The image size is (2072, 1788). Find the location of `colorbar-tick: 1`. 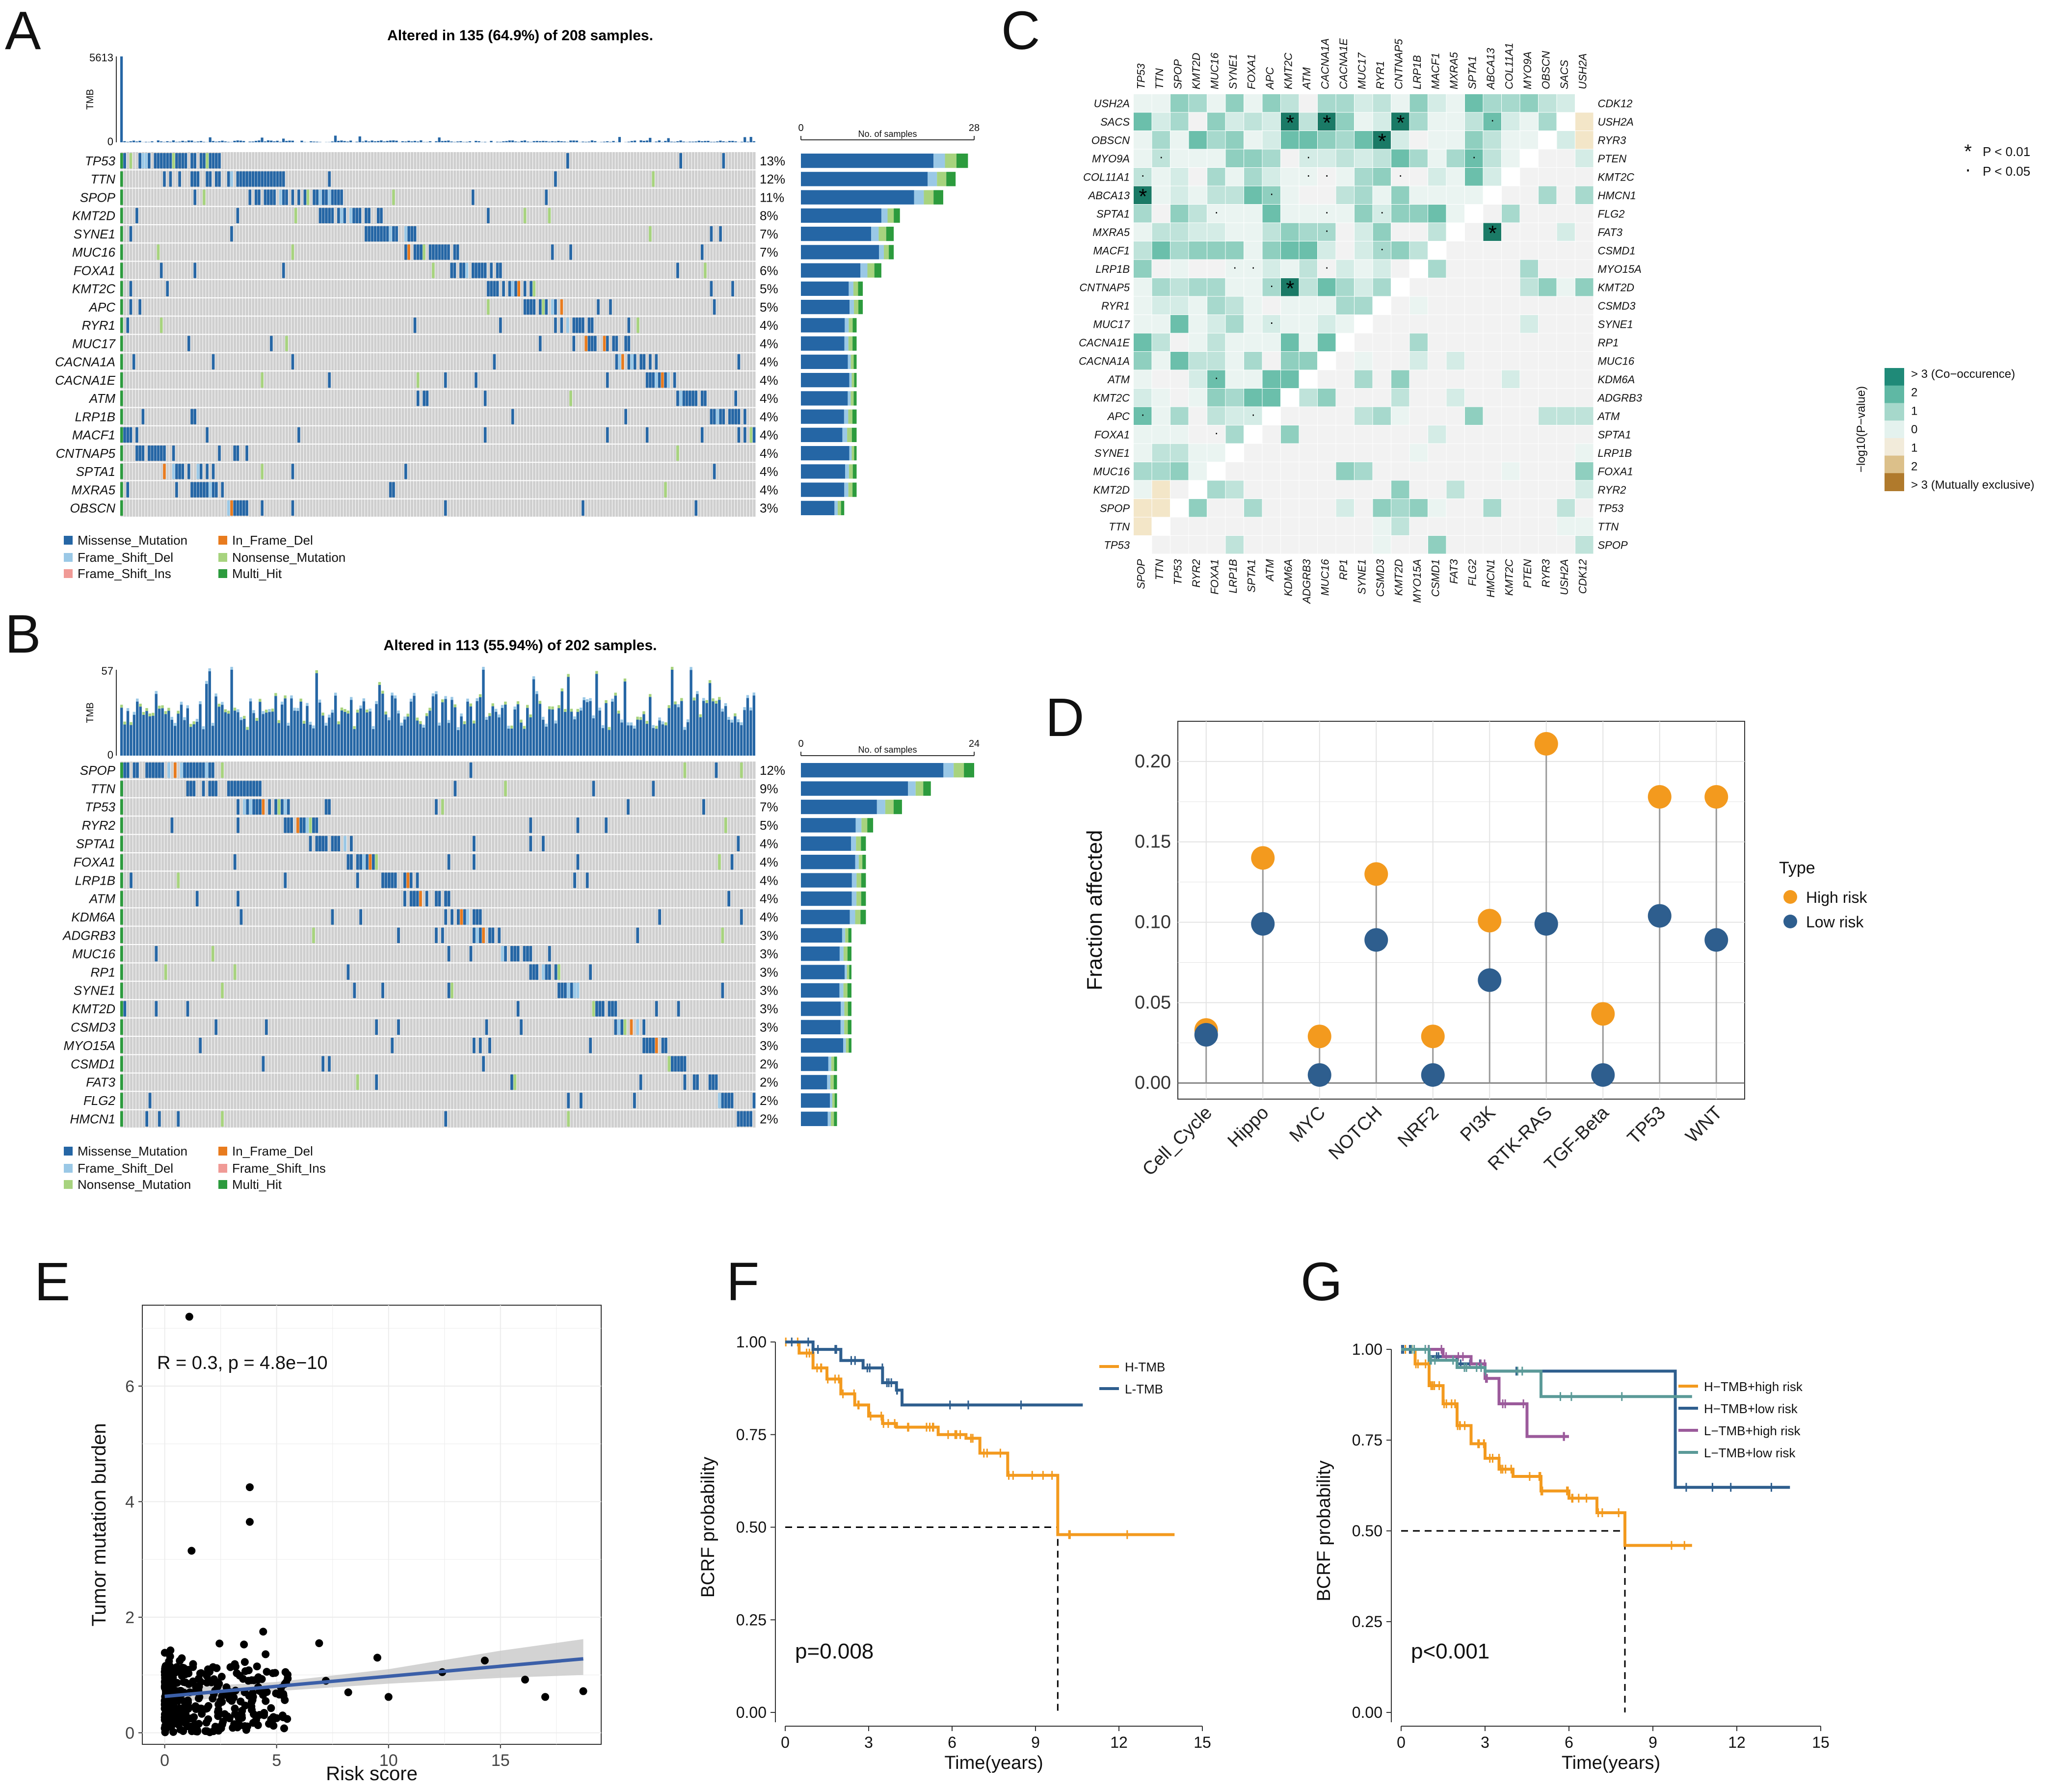

colorbar-tick: 1 is located at coordinates (1914, 448).